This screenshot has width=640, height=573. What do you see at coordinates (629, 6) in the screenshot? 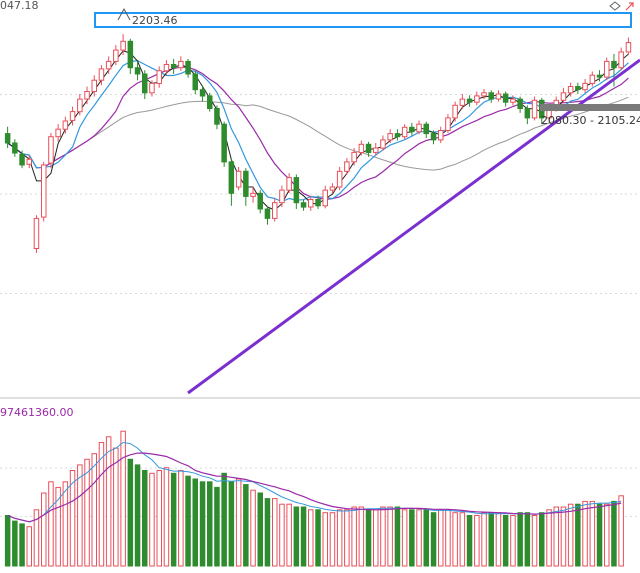
I see `arrow-up-right-icon` at bounding box center [629, 6].